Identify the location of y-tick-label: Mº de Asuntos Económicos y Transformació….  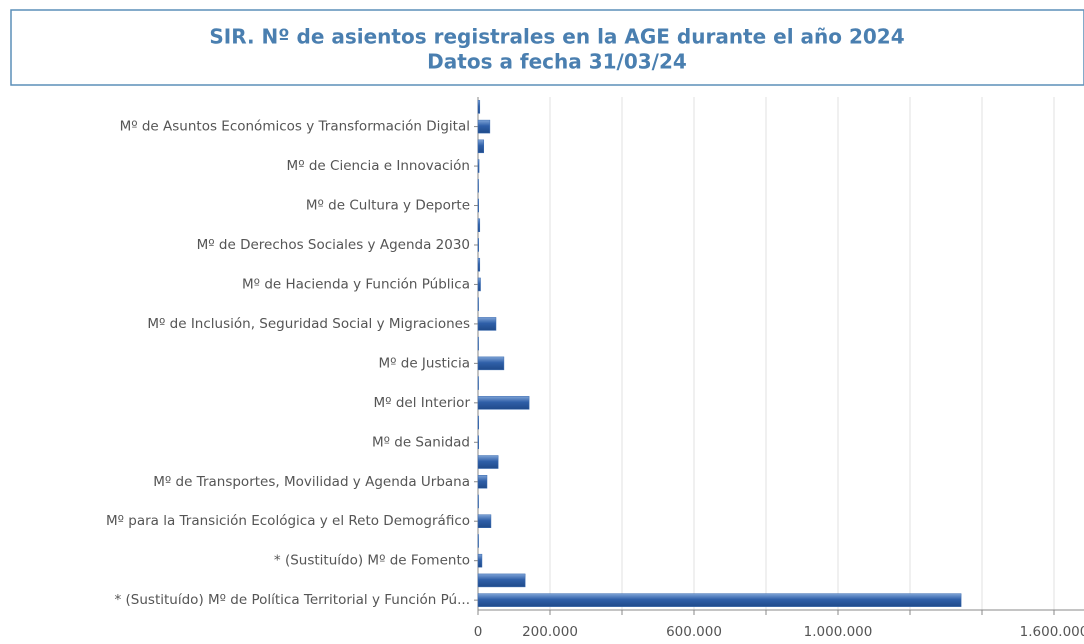
(295, 127).